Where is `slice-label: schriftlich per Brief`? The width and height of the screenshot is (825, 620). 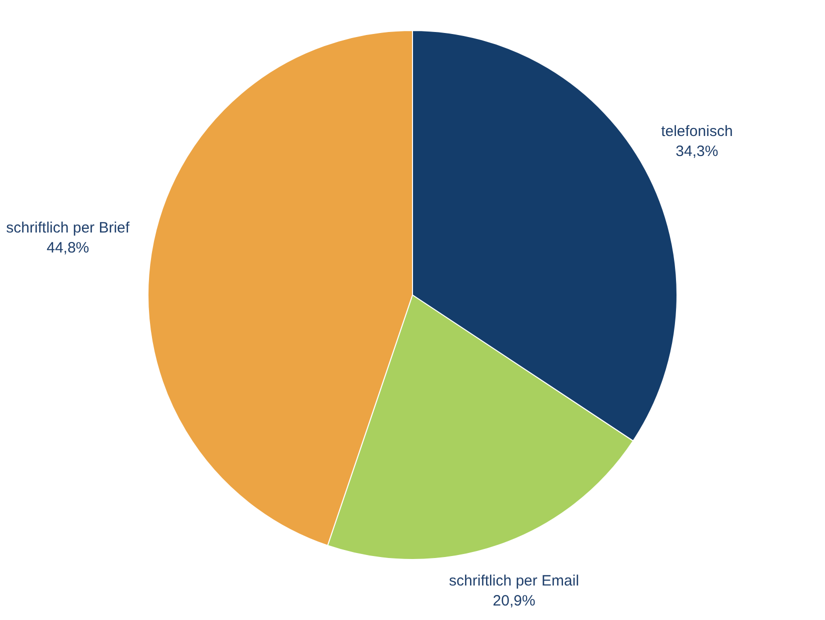
slice-label: schriftlich per Brief is located at coordinates (68, 227).